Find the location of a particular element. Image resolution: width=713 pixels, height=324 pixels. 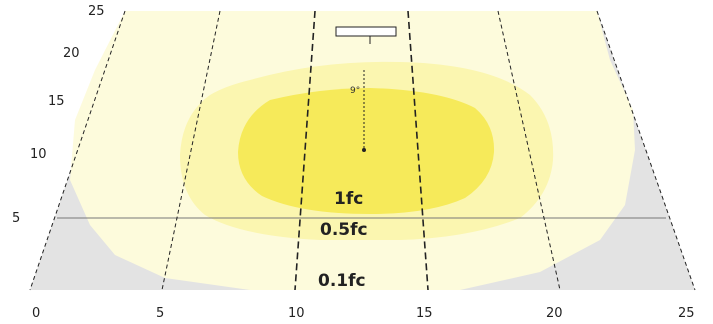

x-tick-10: 10 is located at coordinates (296, 313).